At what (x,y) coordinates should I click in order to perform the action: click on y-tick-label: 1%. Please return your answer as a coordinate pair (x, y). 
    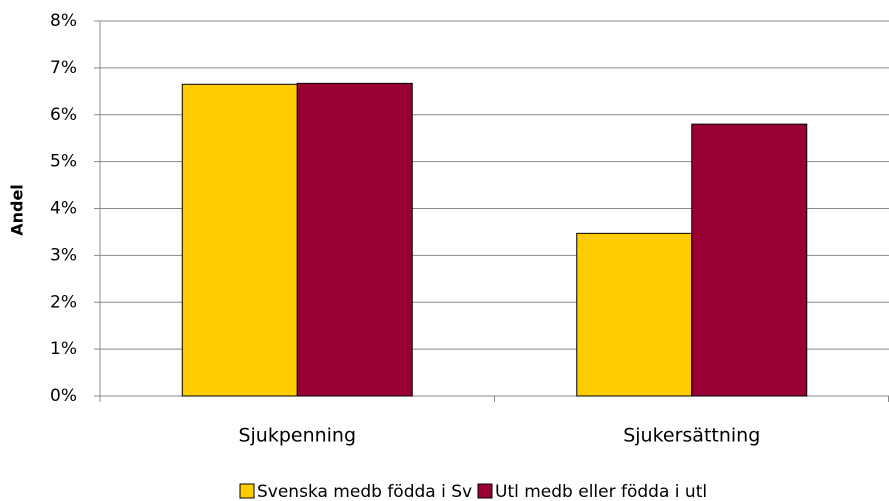
    Looking at the image, I should click on (63, 349).